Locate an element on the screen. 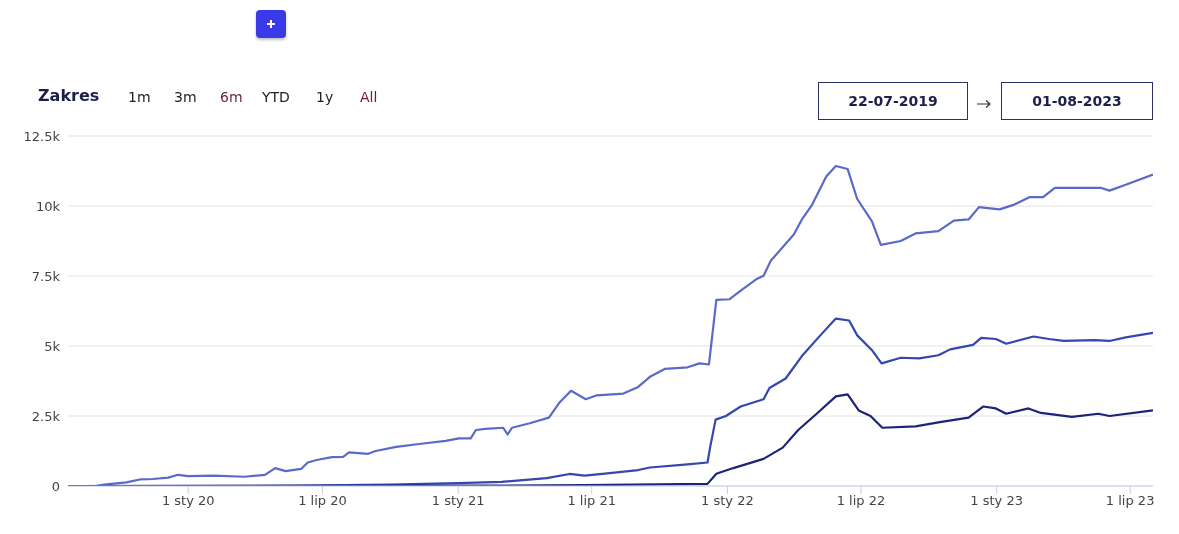 This screenshot has width=1179, height=534. text: 6m is located at coordinates (231, 97).